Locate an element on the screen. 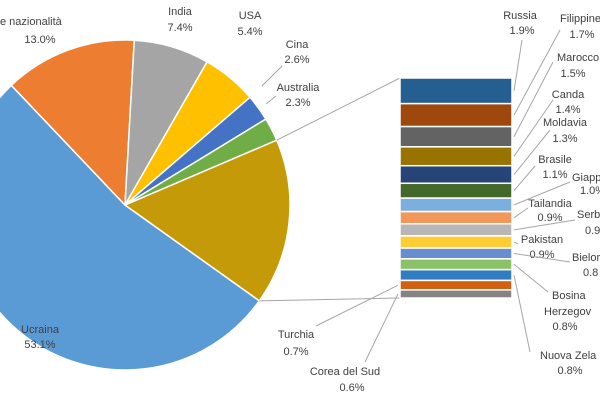 The width and height of the screenshot is (600, 400). slice-value-label: 13.0% is located at coordinates (39, 40).